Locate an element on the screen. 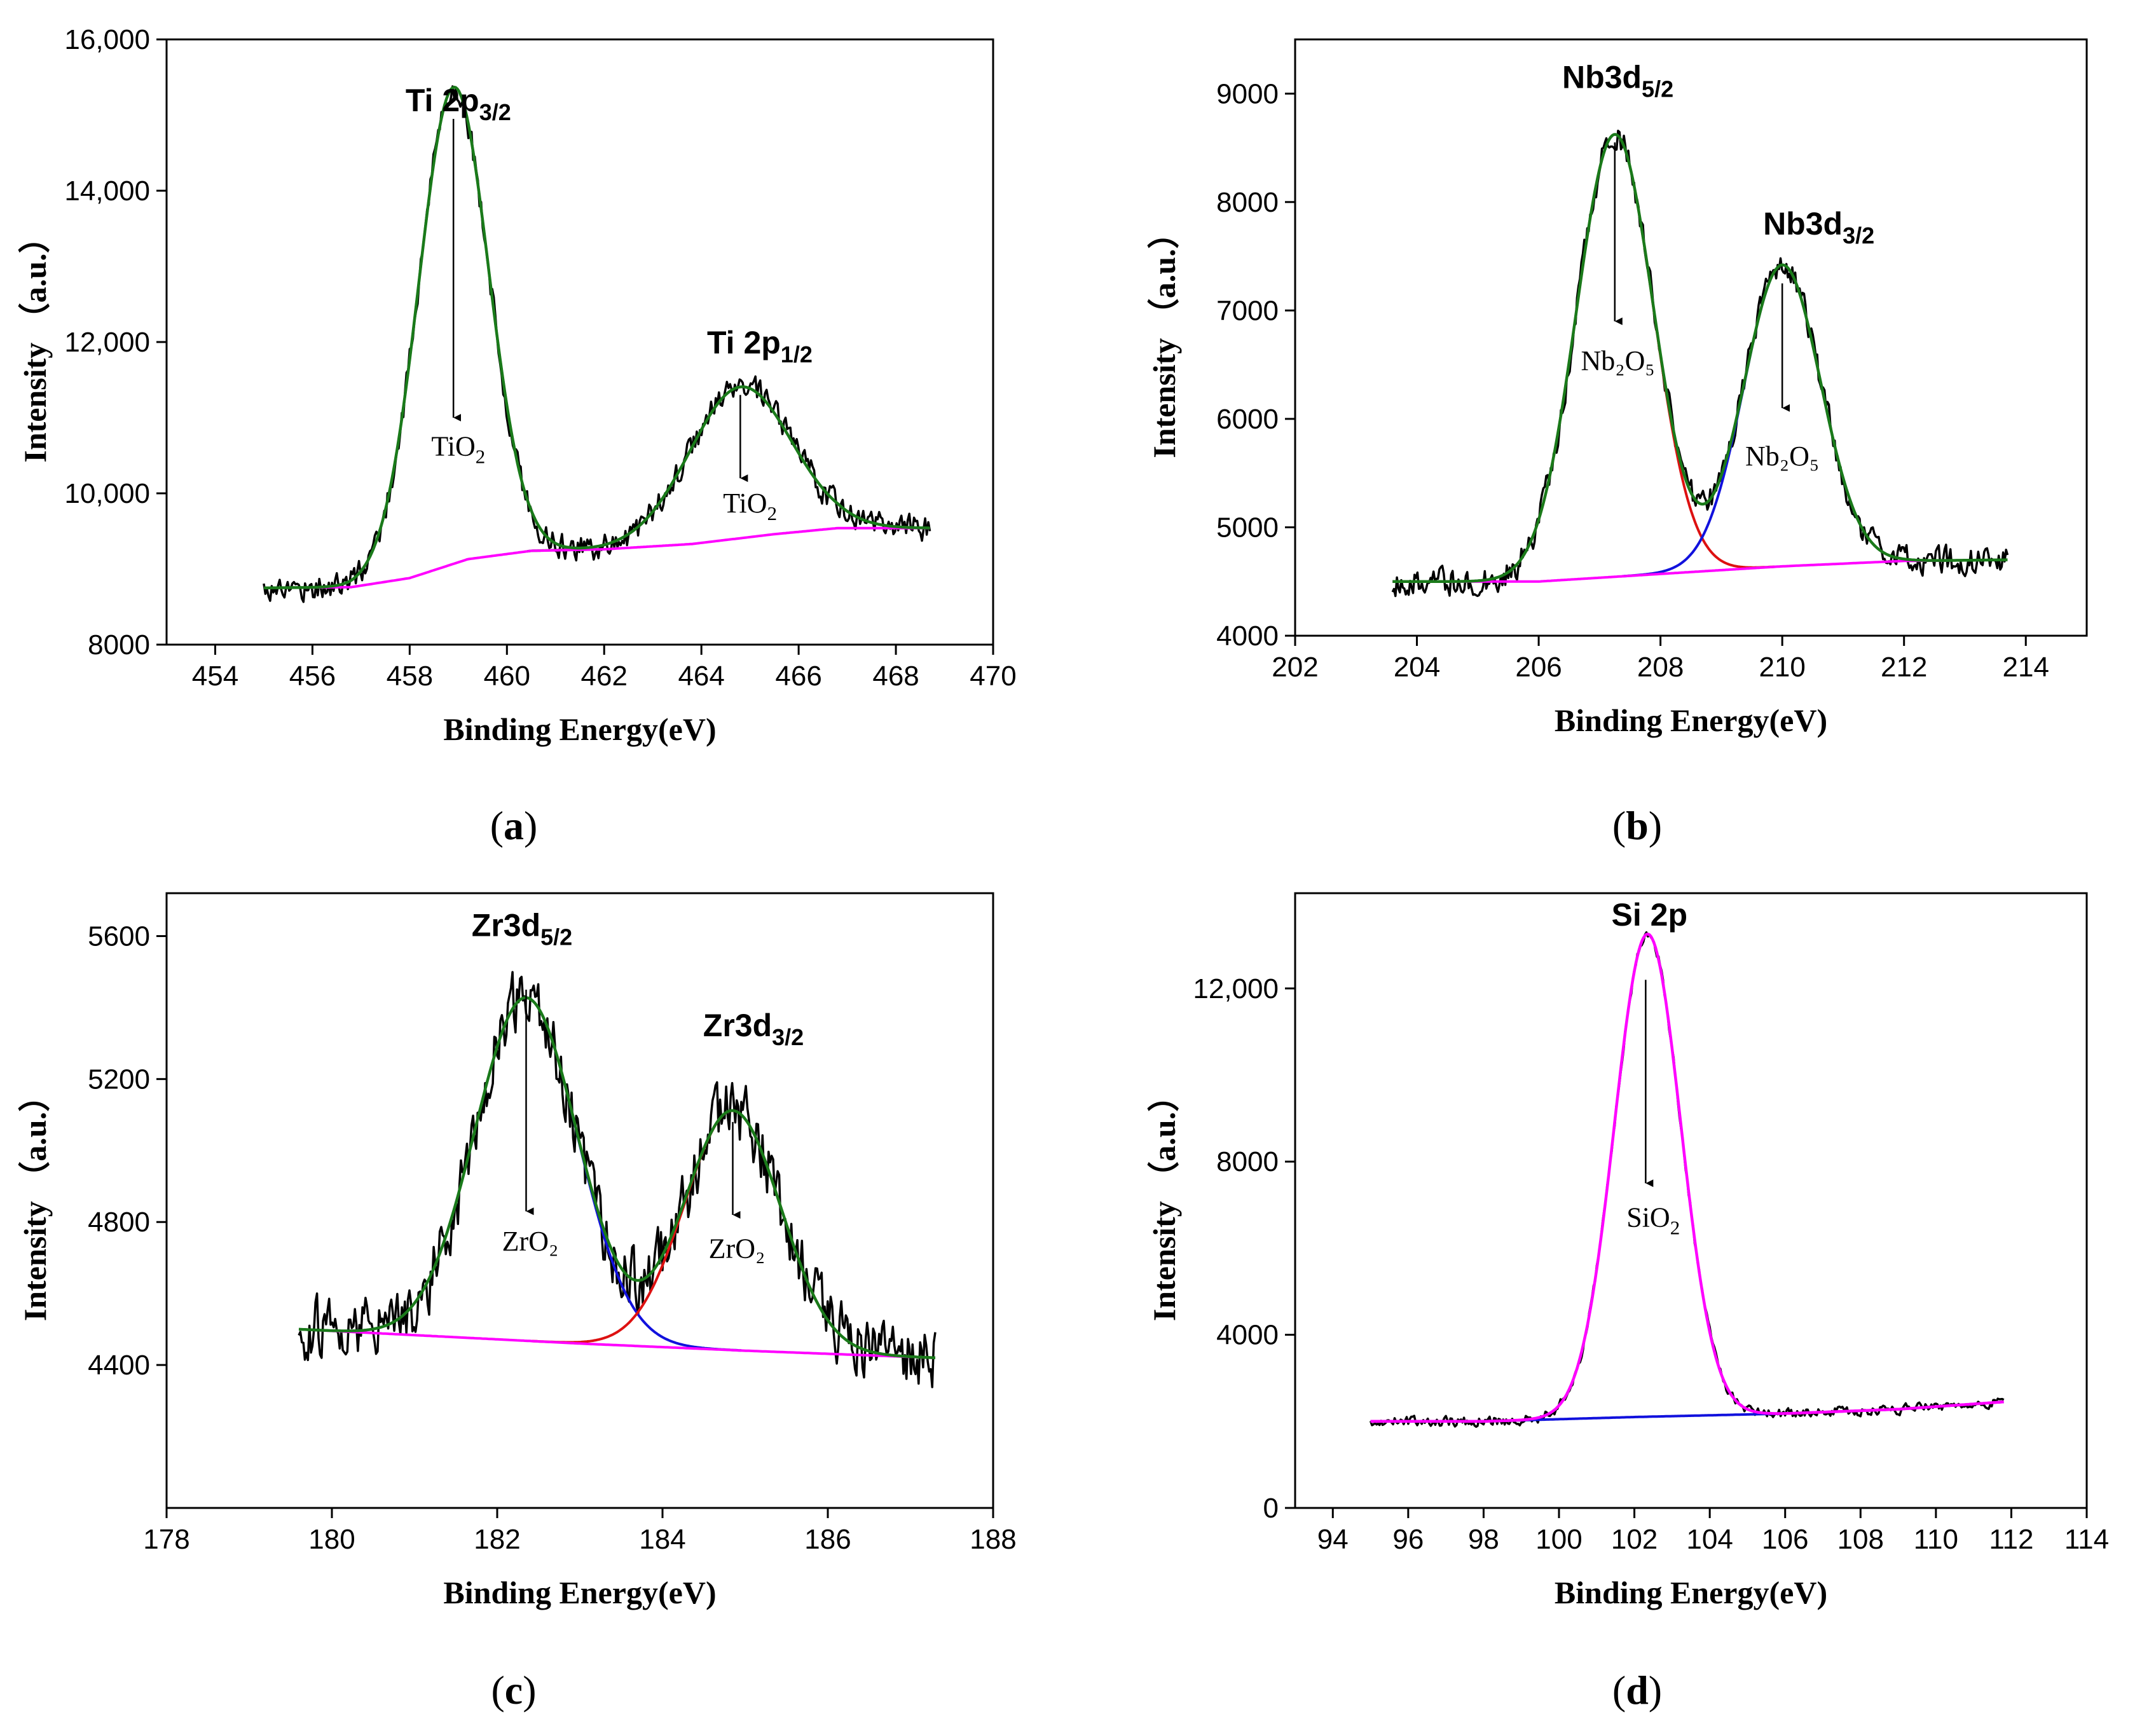 Image resolution: width=2156 pixels, height=1726 pixels. peak-label-main: Zr3d is located at coordinates (738, 1025).